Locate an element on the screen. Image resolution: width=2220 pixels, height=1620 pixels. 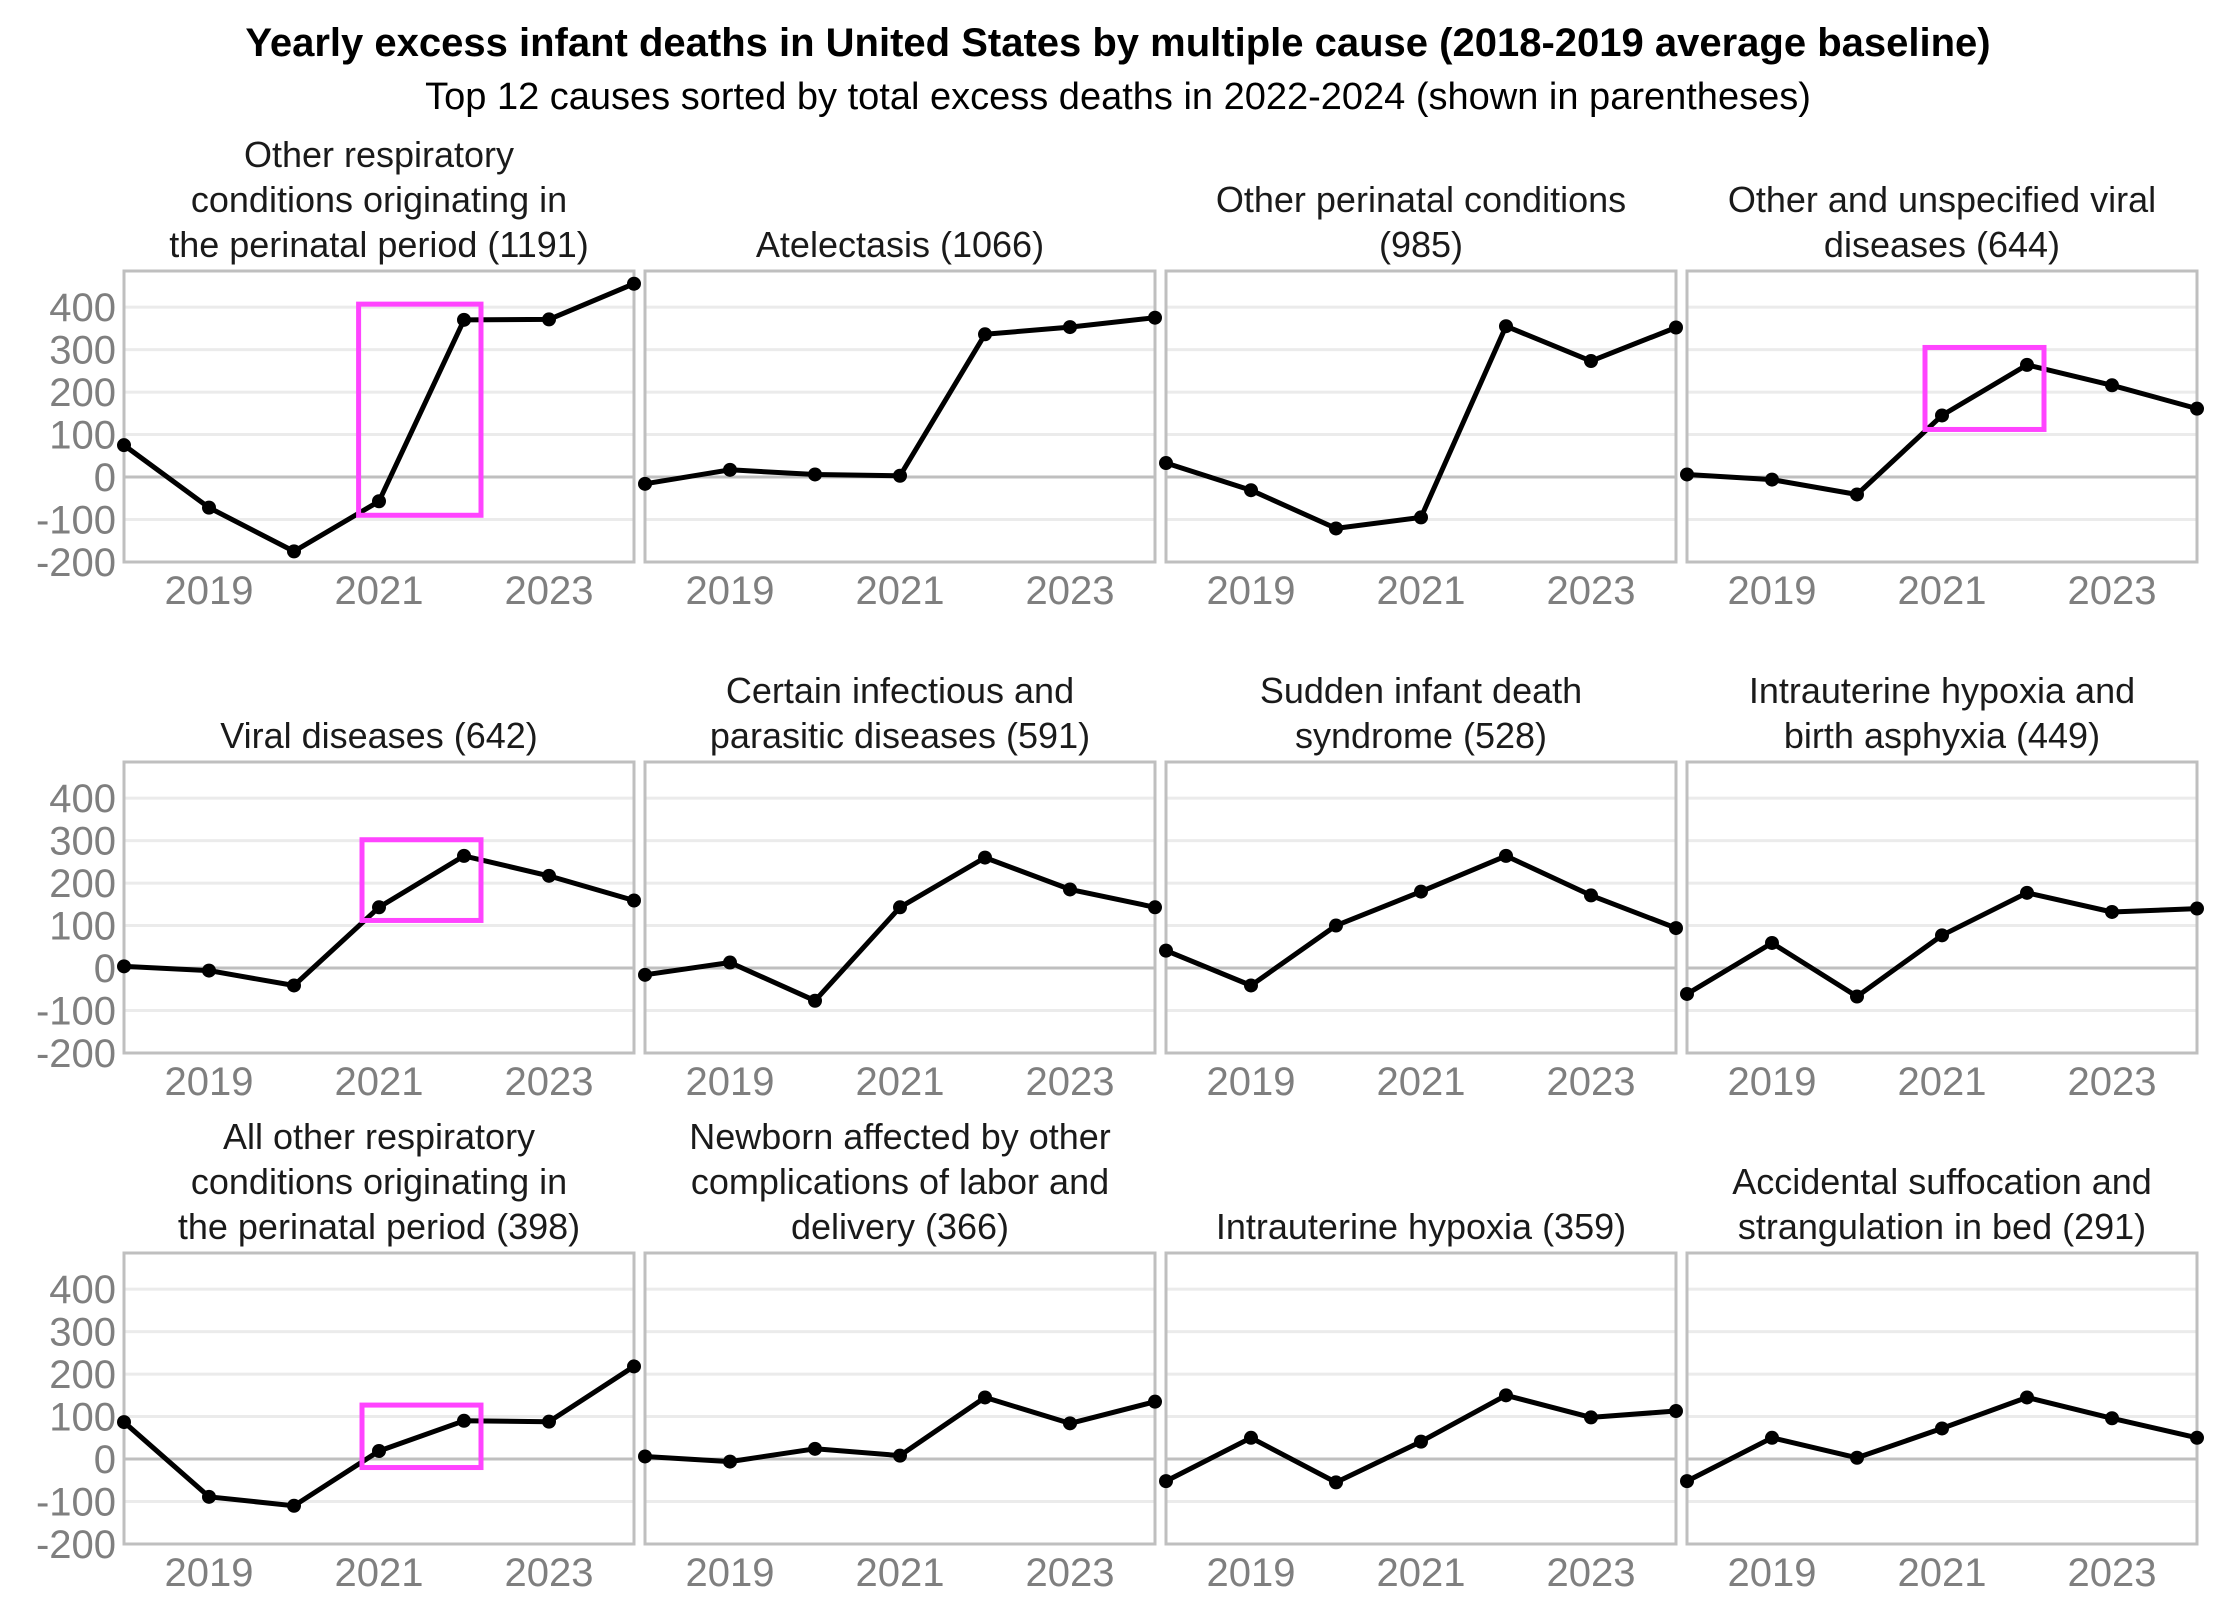
facet-panel: Atelectasis (1066) 2019 2021 2023 is located at coordinates (900, 418).